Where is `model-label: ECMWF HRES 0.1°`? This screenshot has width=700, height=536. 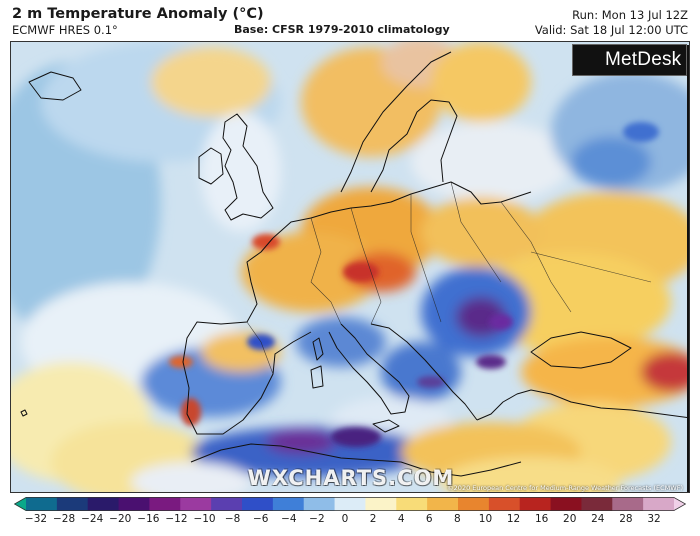
model-label: ECMWF HRES 0.1° is located at coordinates (65, 30).